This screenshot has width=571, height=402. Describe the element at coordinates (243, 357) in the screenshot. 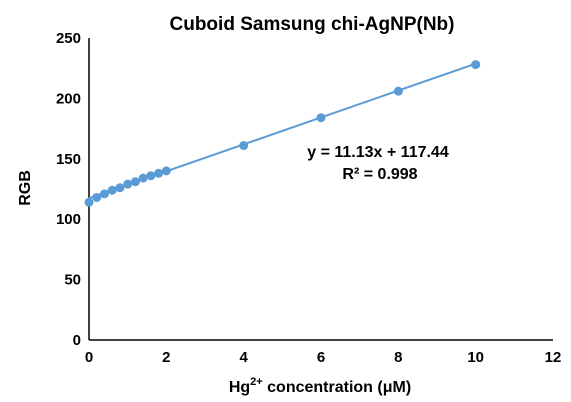

I see `x-tick-label: 4` at that location.